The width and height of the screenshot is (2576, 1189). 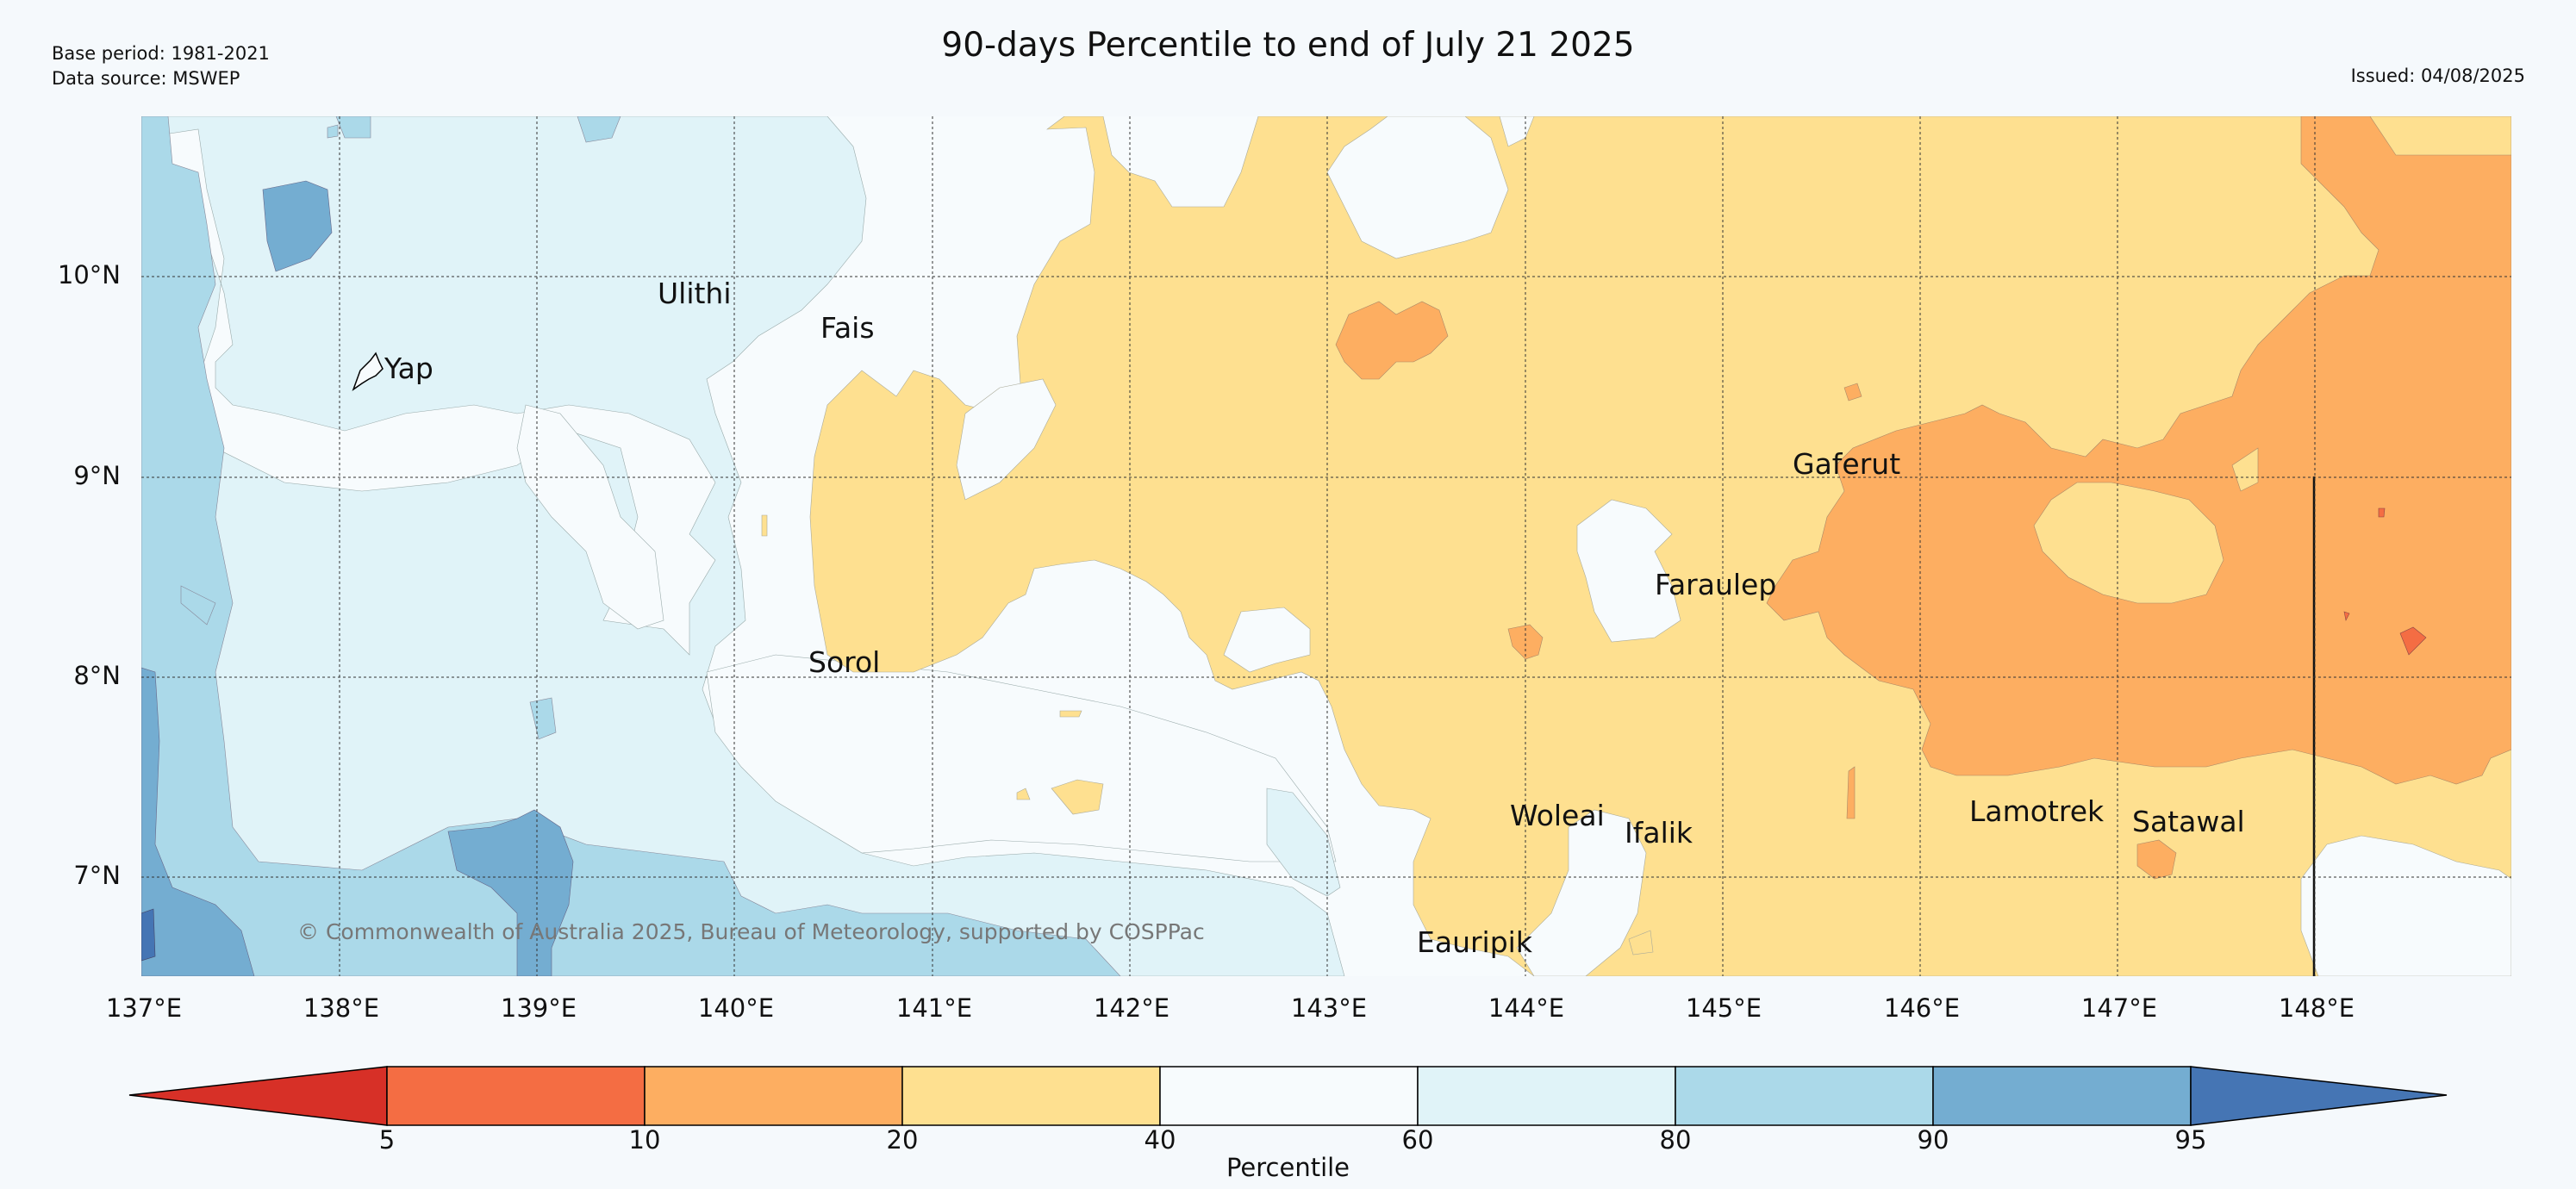 What do you see at coordinates (1715, 584) in the screenshot?
I see `island-label-faraulep: Faraulep` at bounding box center [1715, 584].